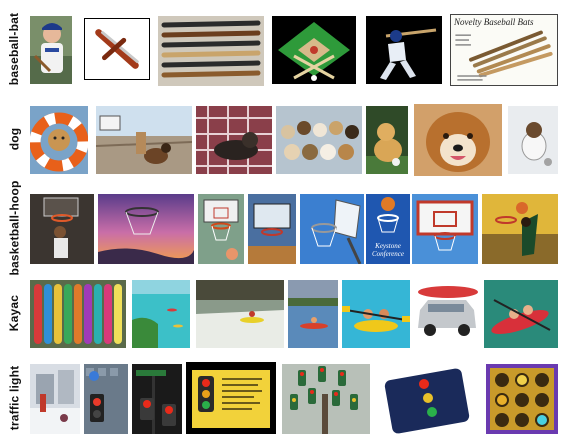  I want to click on player-dunking-photo, so click(62, 229).